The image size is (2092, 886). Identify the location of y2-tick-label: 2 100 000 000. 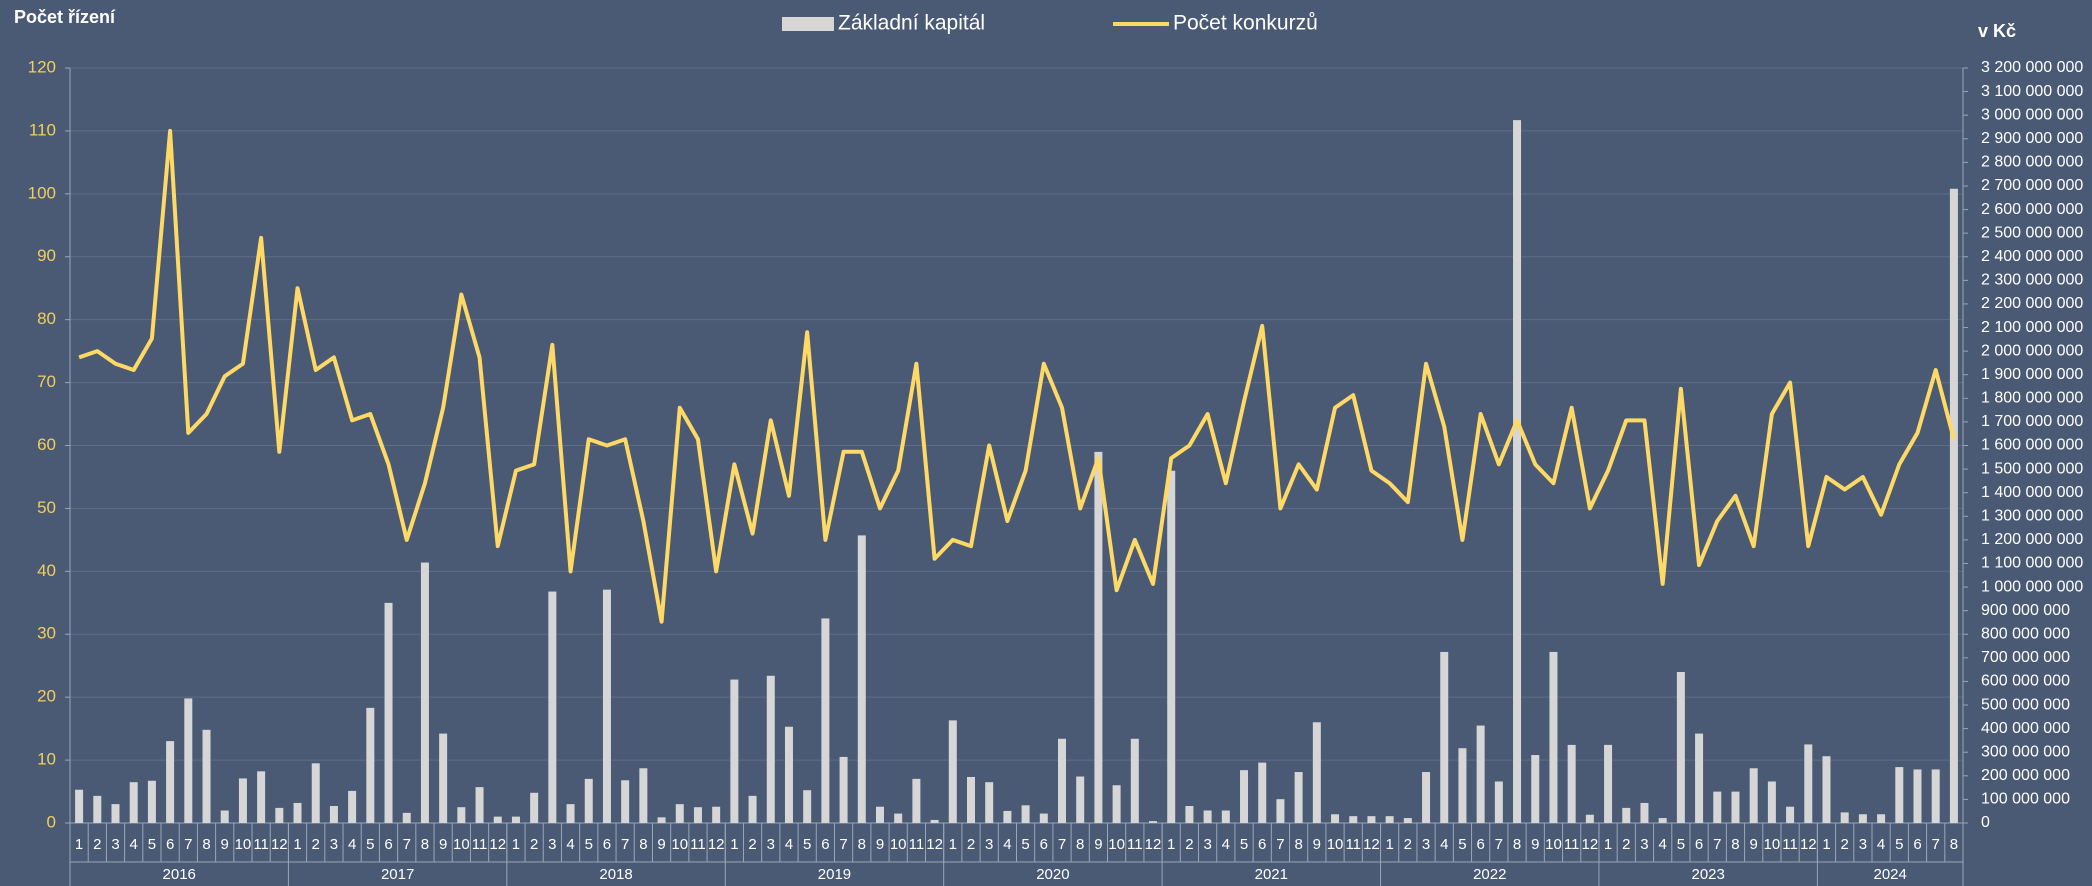
(2032, 327).